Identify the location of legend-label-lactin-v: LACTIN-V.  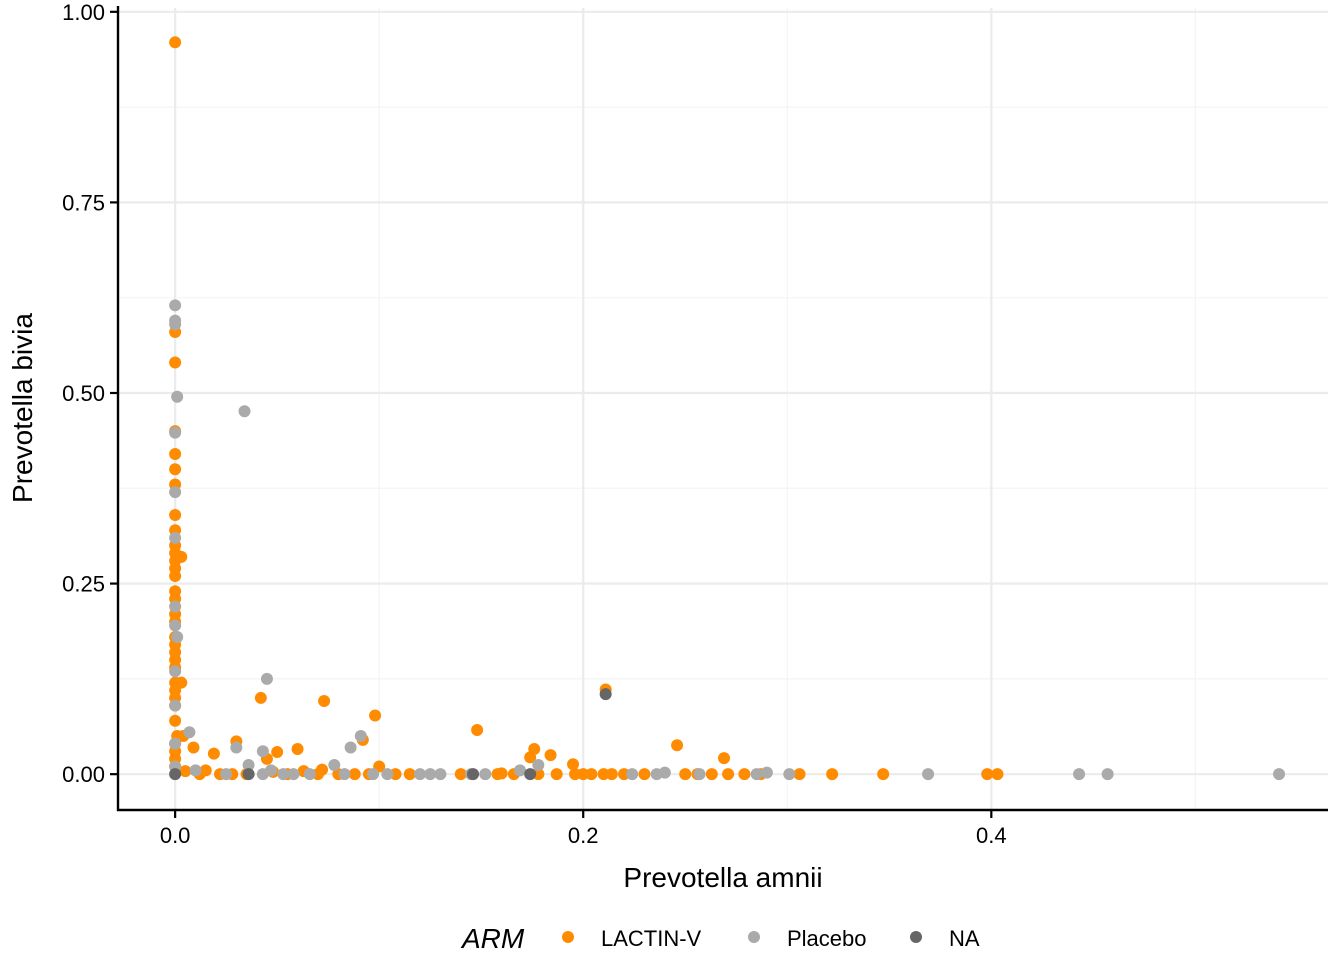
(651, 938).